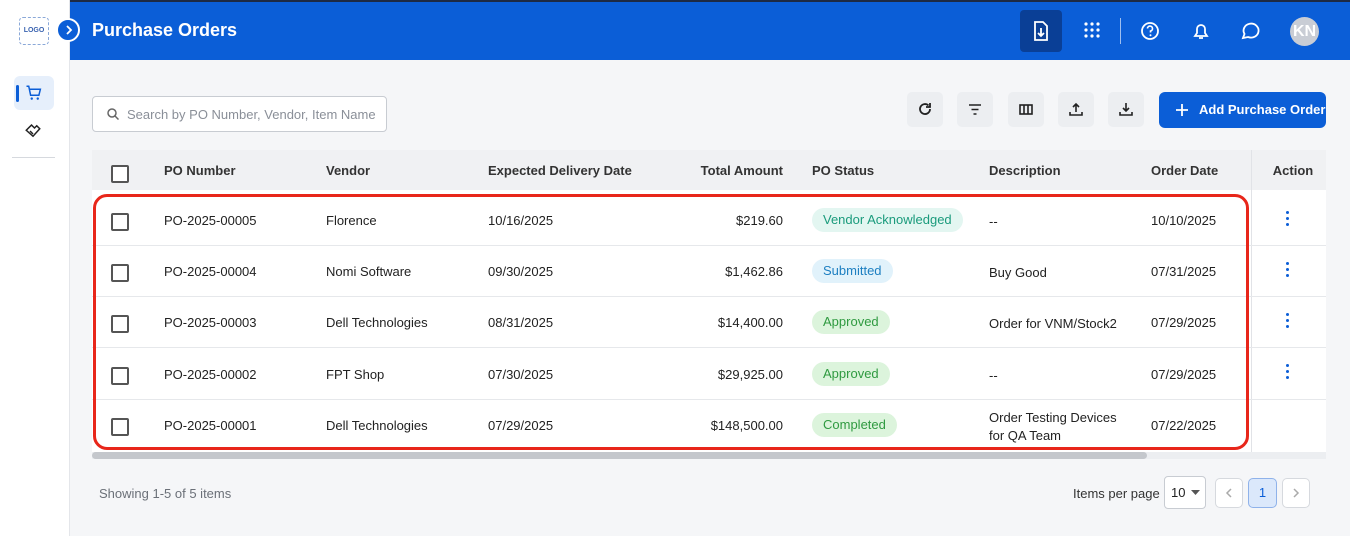  Describe the element at coordinates (1018, 273) in the screenshot. I see `description: Buy Good` at that location.